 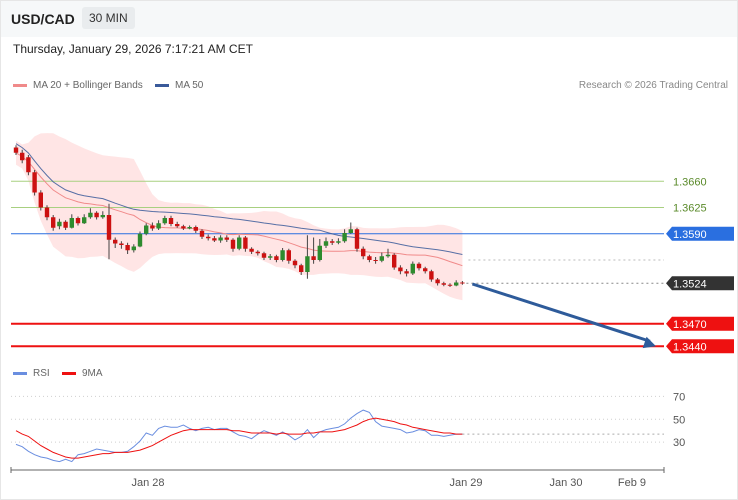 I want to click on price-tag-label: 1.3660, so click(x=690, y=182).